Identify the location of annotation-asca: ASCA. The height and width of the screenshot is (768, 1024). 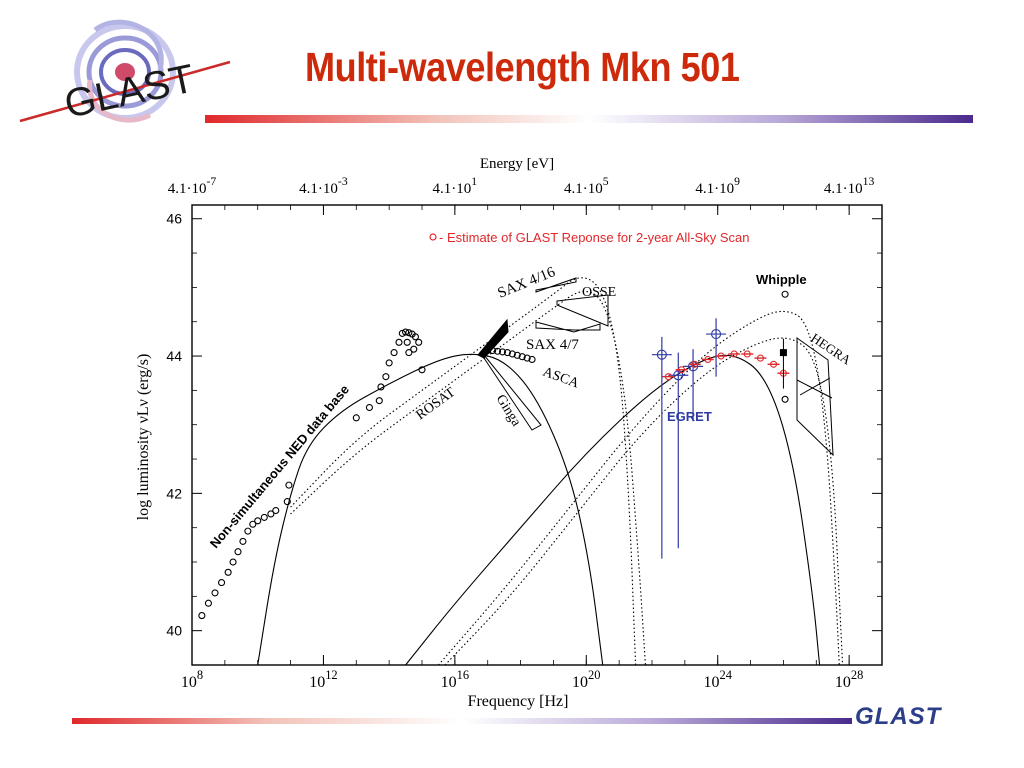
(561, 378).